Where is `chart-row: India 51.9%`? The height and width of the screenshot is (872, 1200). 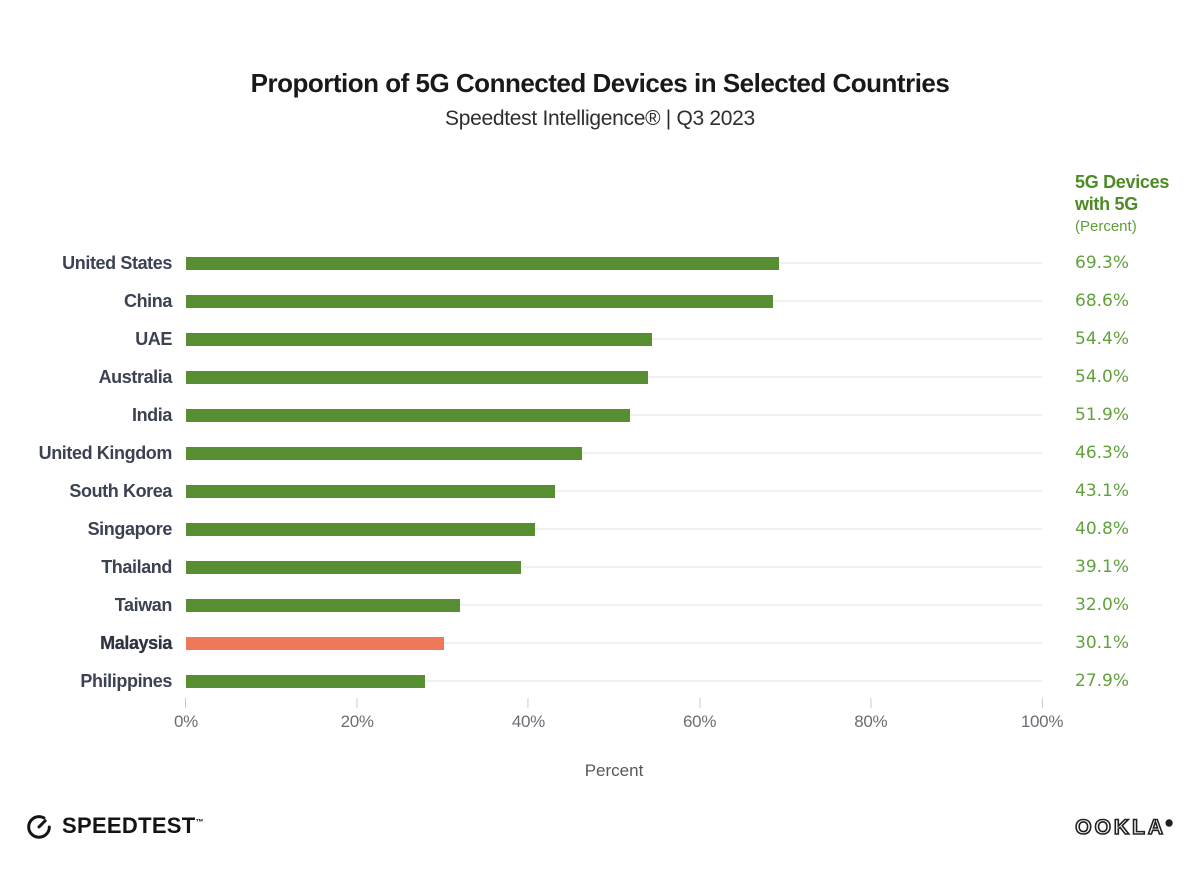 chart-row: India 51.9% is located at coordinates (600, 415).